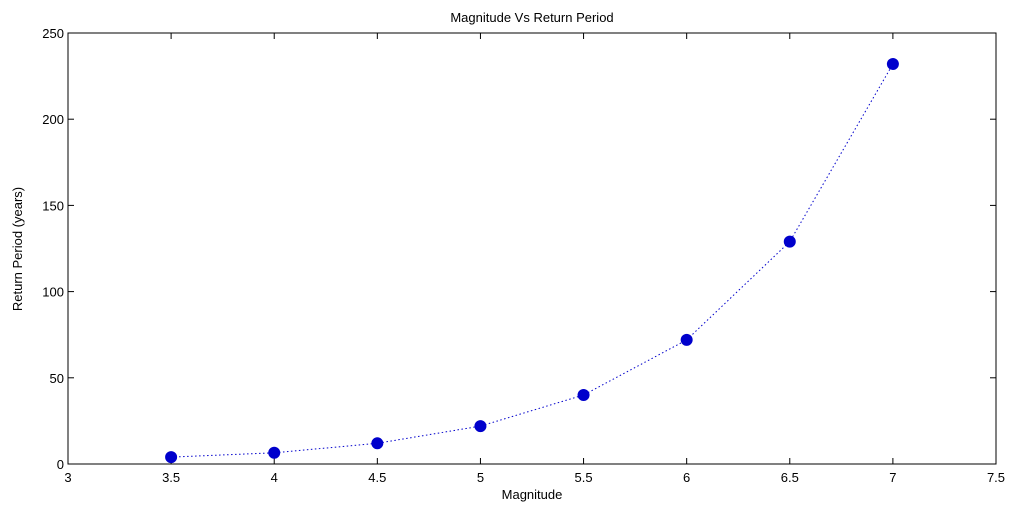 This screenshot has width=1011, height=506. What do you see at coordinates (171, 477) in the screenshot?
I see `x-tick-label: 3.5` at bounding box center [171, 477].